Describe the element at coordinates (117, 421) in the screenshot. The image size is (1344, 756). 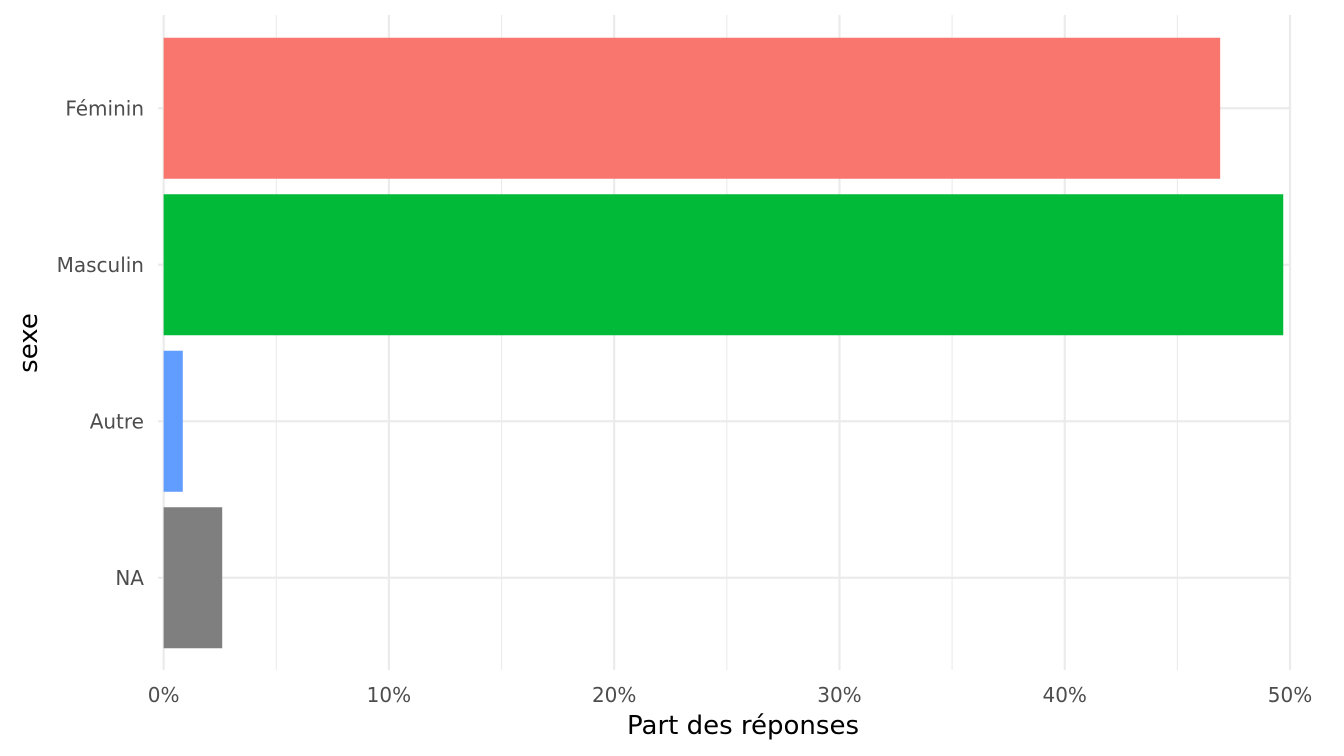
I see `y-tick-label: Autre` at that location.